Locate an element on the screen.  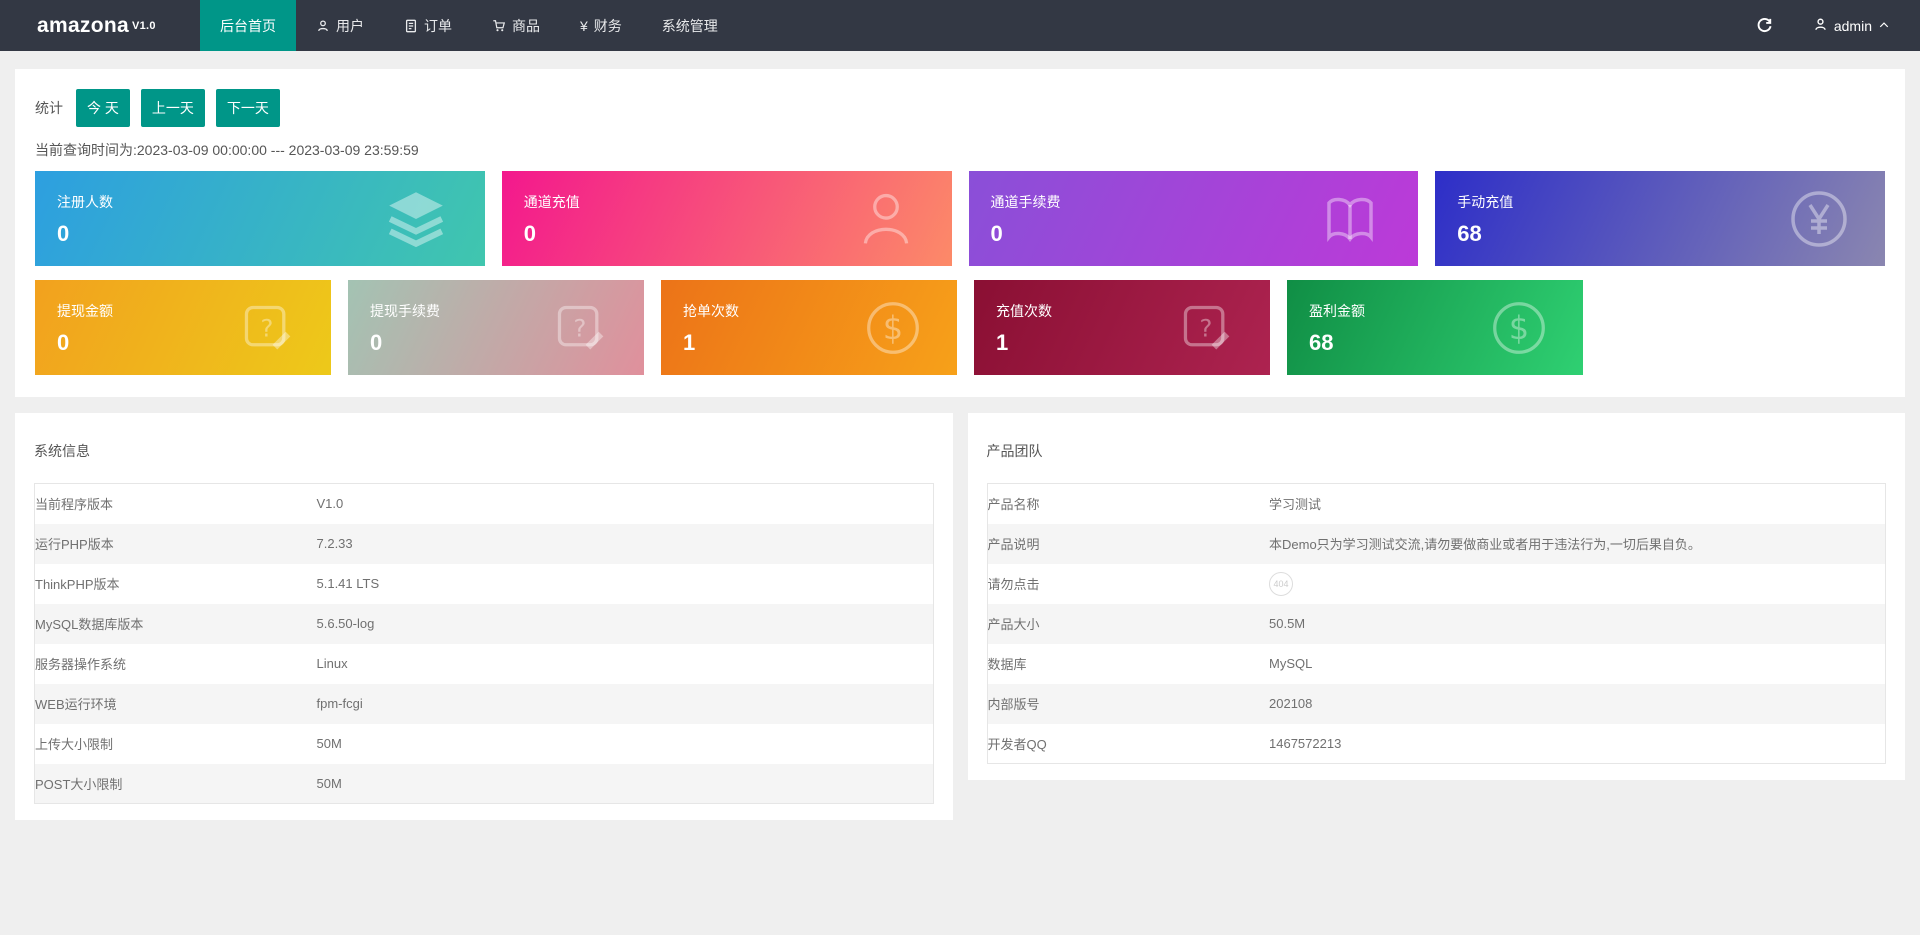
row-label: 产品名称 is located at coordinates (1013, 505).